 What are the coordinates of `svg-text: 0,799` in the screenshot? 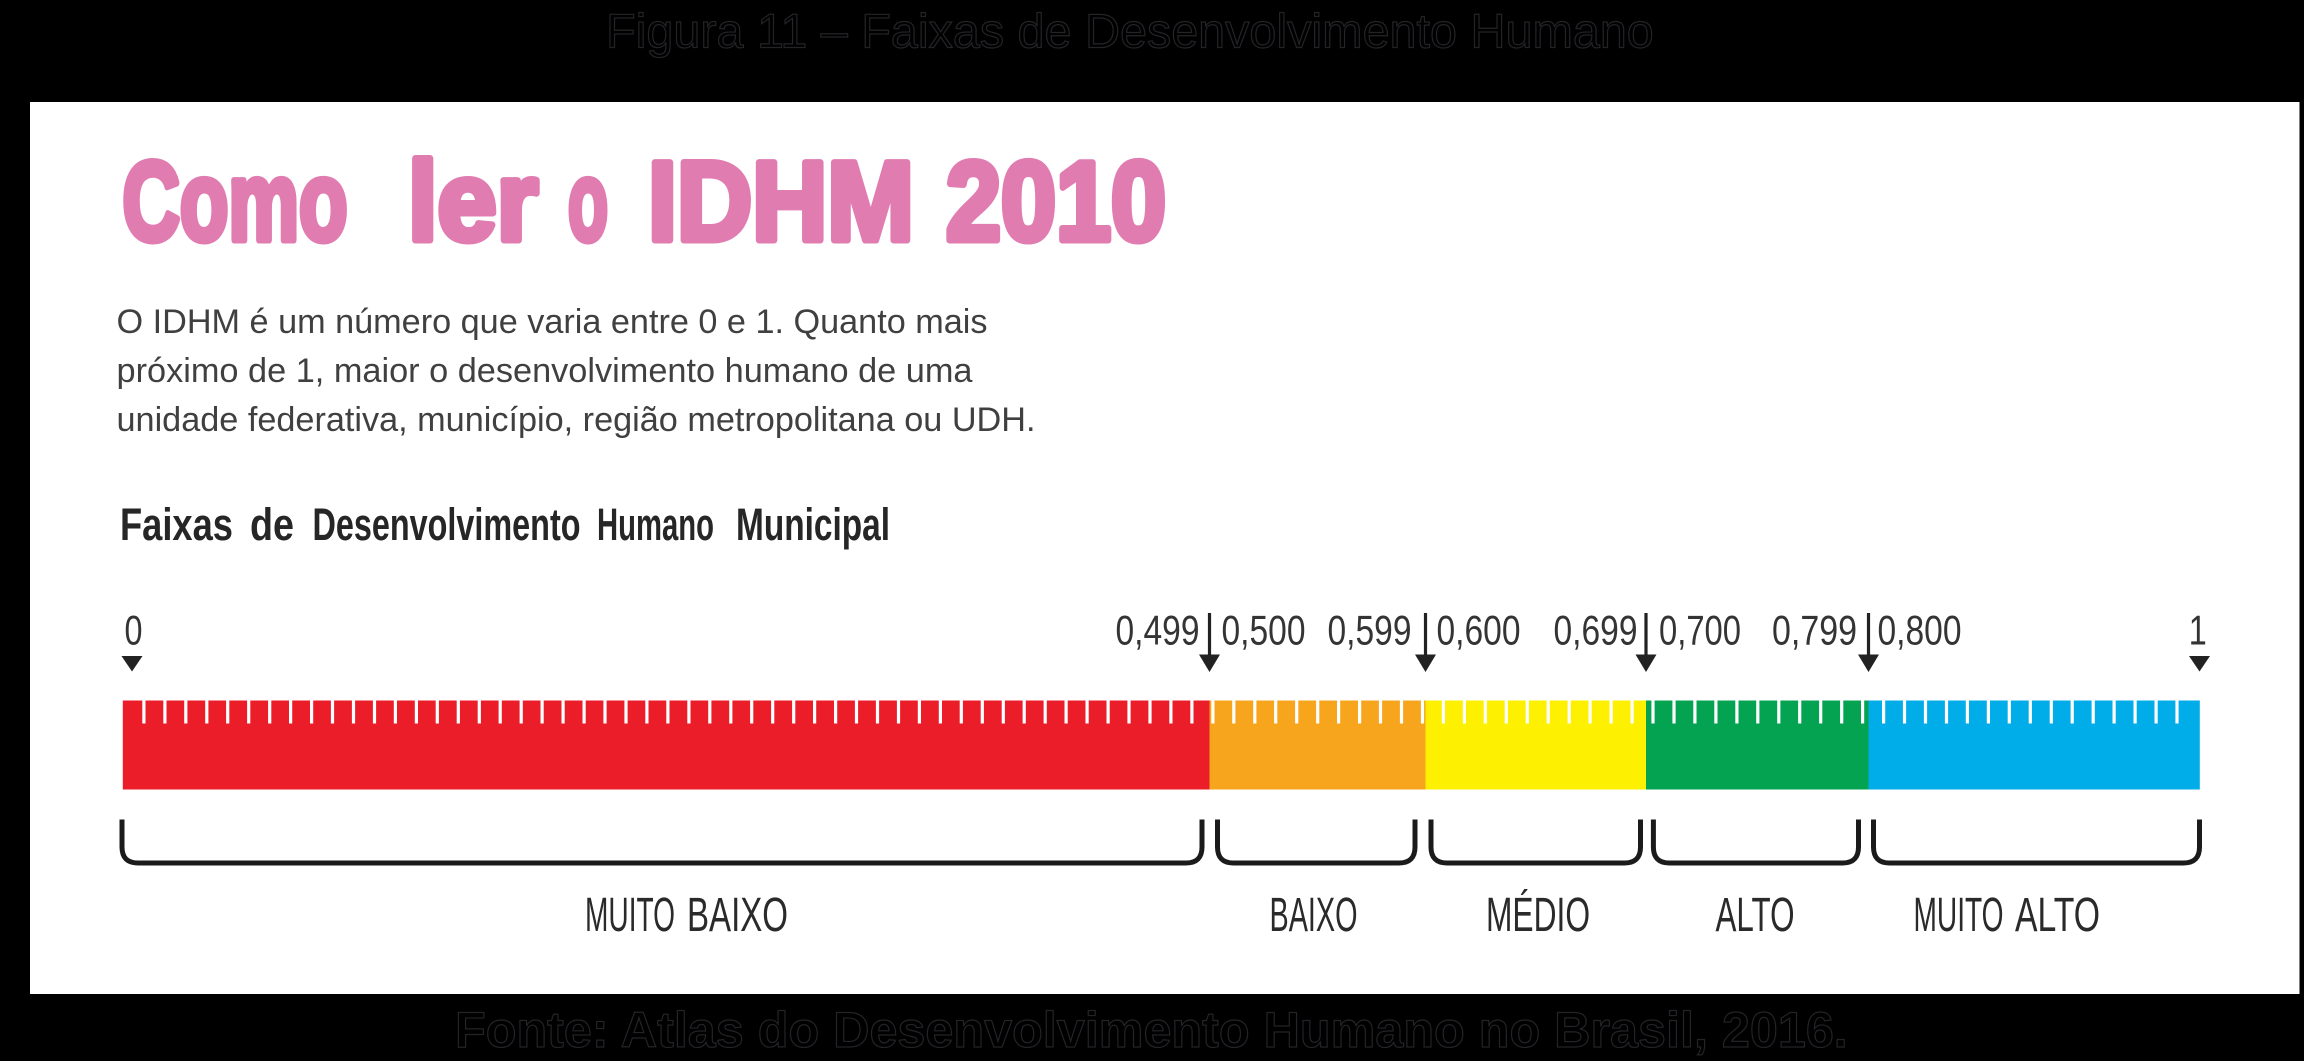 It's located at (1814, 630).